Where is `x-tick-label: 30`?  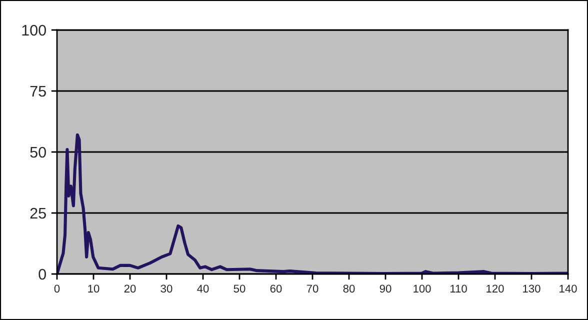
x-tick-label: 30 is located at coordinates (166, 288).